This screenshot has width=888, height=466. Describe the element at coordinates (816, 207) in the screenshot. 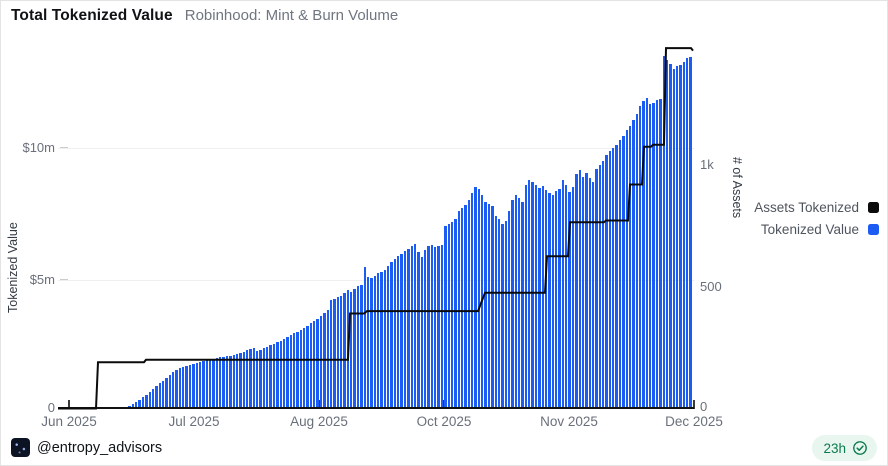

I see `legend-item-assets-tokenized: Assets Tokenized` at that location.